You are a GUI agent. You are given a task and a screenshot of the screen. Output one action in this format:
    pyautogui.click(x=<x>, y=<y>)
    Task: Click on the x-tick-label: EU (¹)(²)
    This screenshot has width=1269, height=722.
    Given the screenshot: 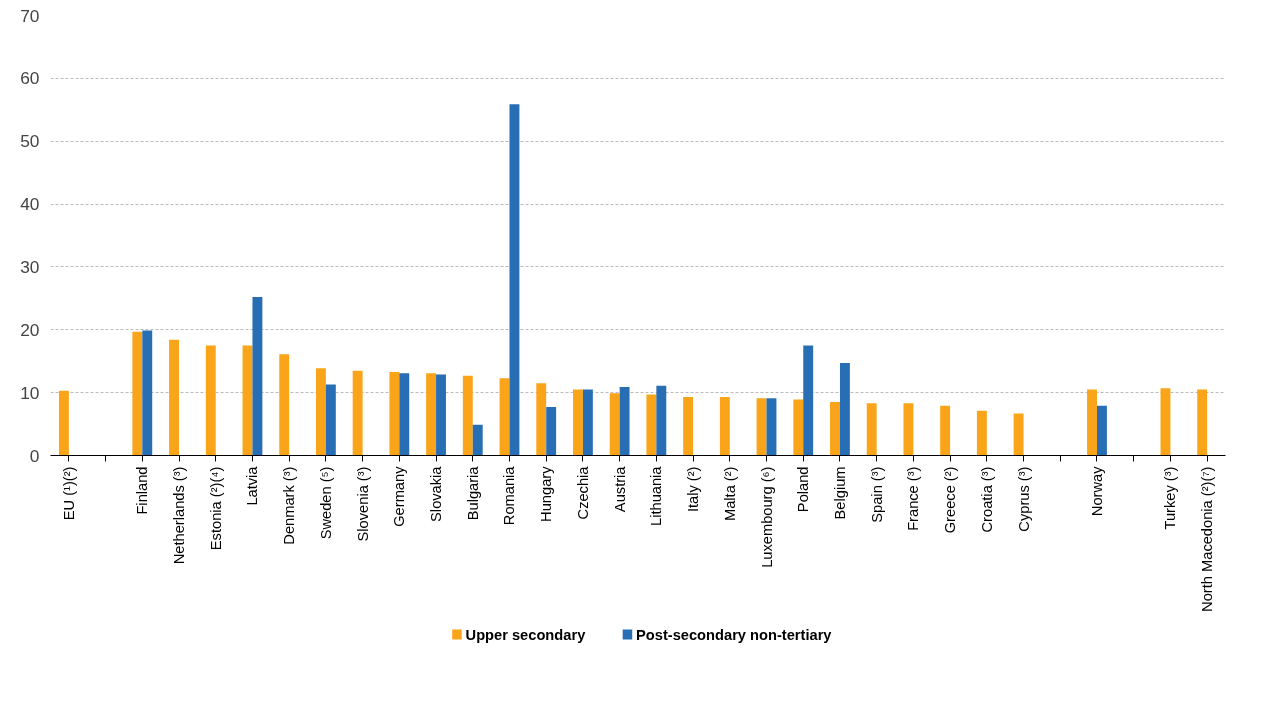 What is the action you would take?
    pyautogui.click(x=68, y=493)
    